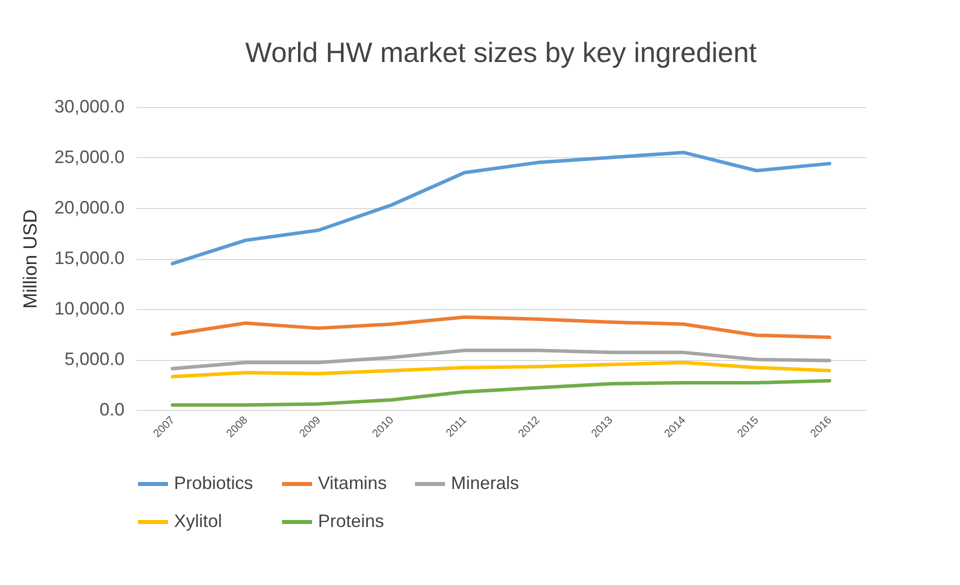  I want to click on legend-label: Vitamins, so click(352, 483).